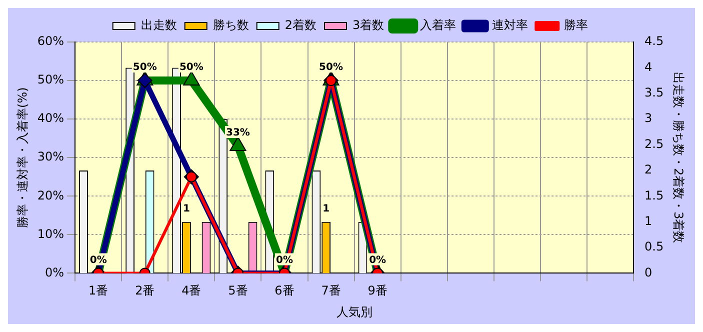  I want to click on legend-label: 勝率, so click(576, 25).